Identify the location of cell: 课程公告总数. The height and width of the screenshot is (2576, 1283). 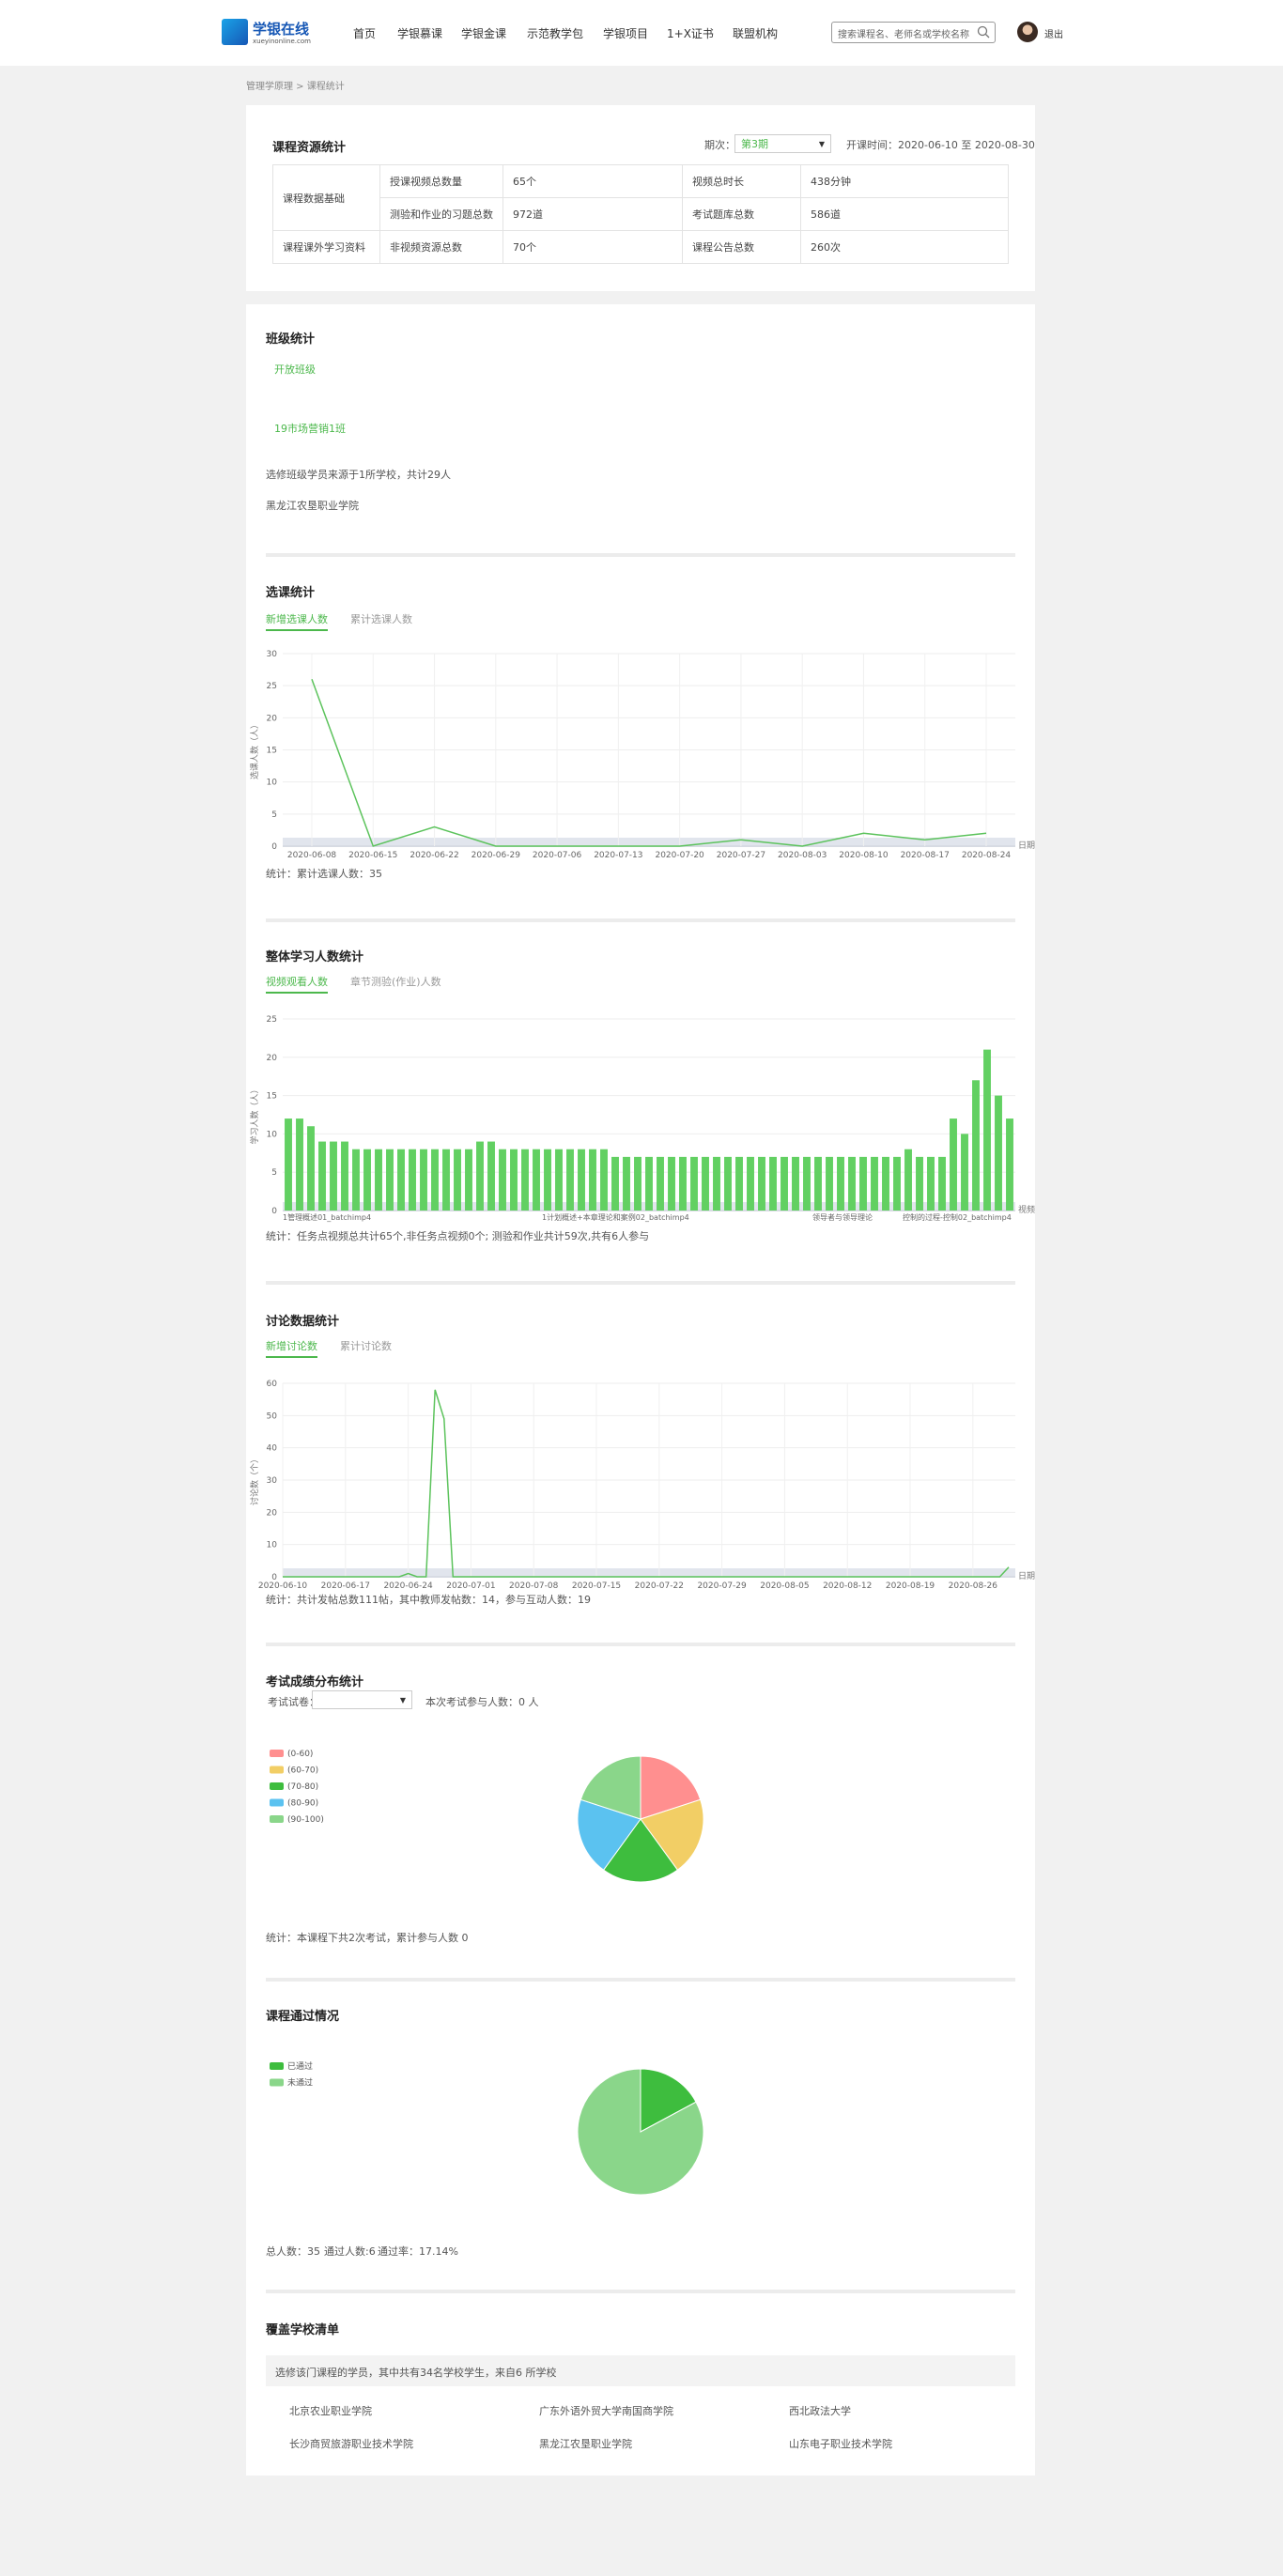
(741, 247).